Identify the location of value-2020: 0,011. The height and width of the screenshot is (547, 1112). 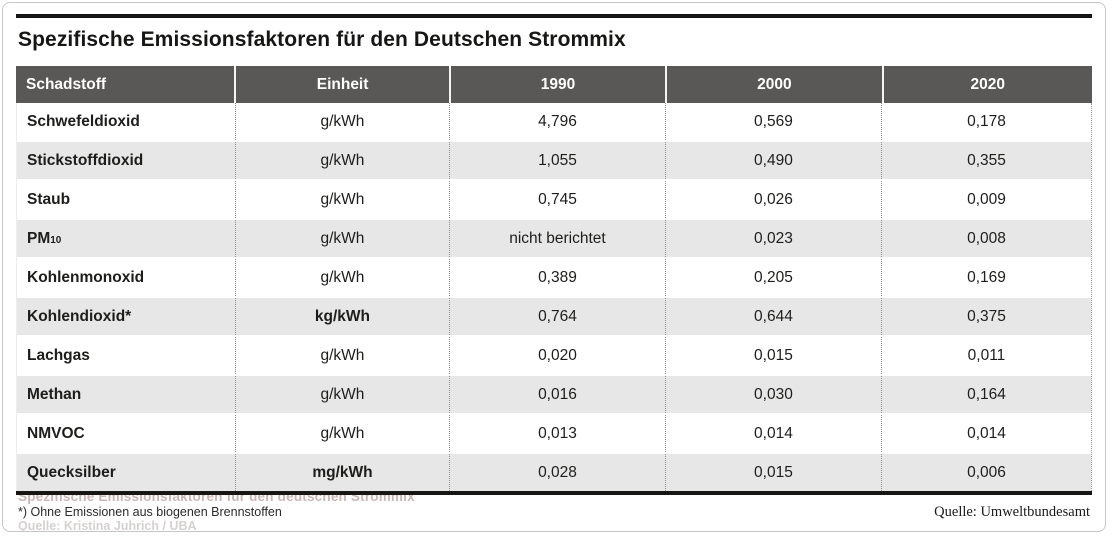
(985, 355).